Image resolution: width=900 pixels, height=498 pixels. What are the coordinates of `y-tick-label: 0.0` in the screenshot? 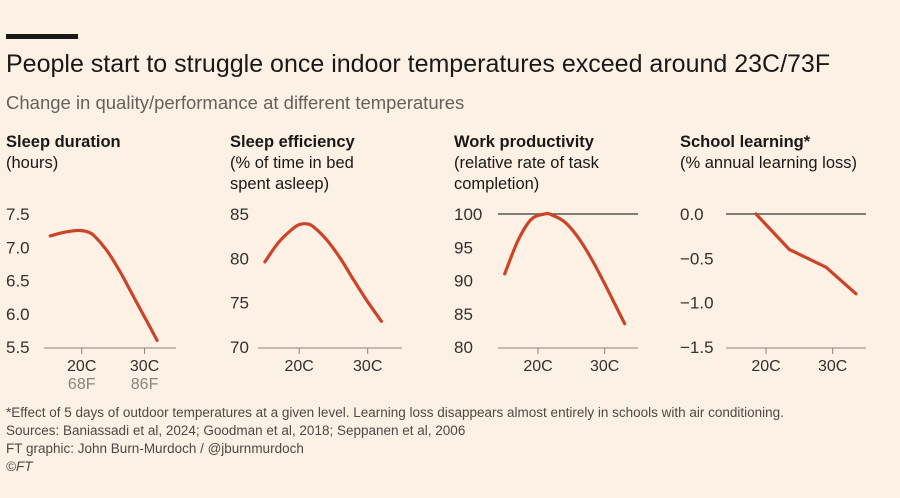 It's located at (692, 214).